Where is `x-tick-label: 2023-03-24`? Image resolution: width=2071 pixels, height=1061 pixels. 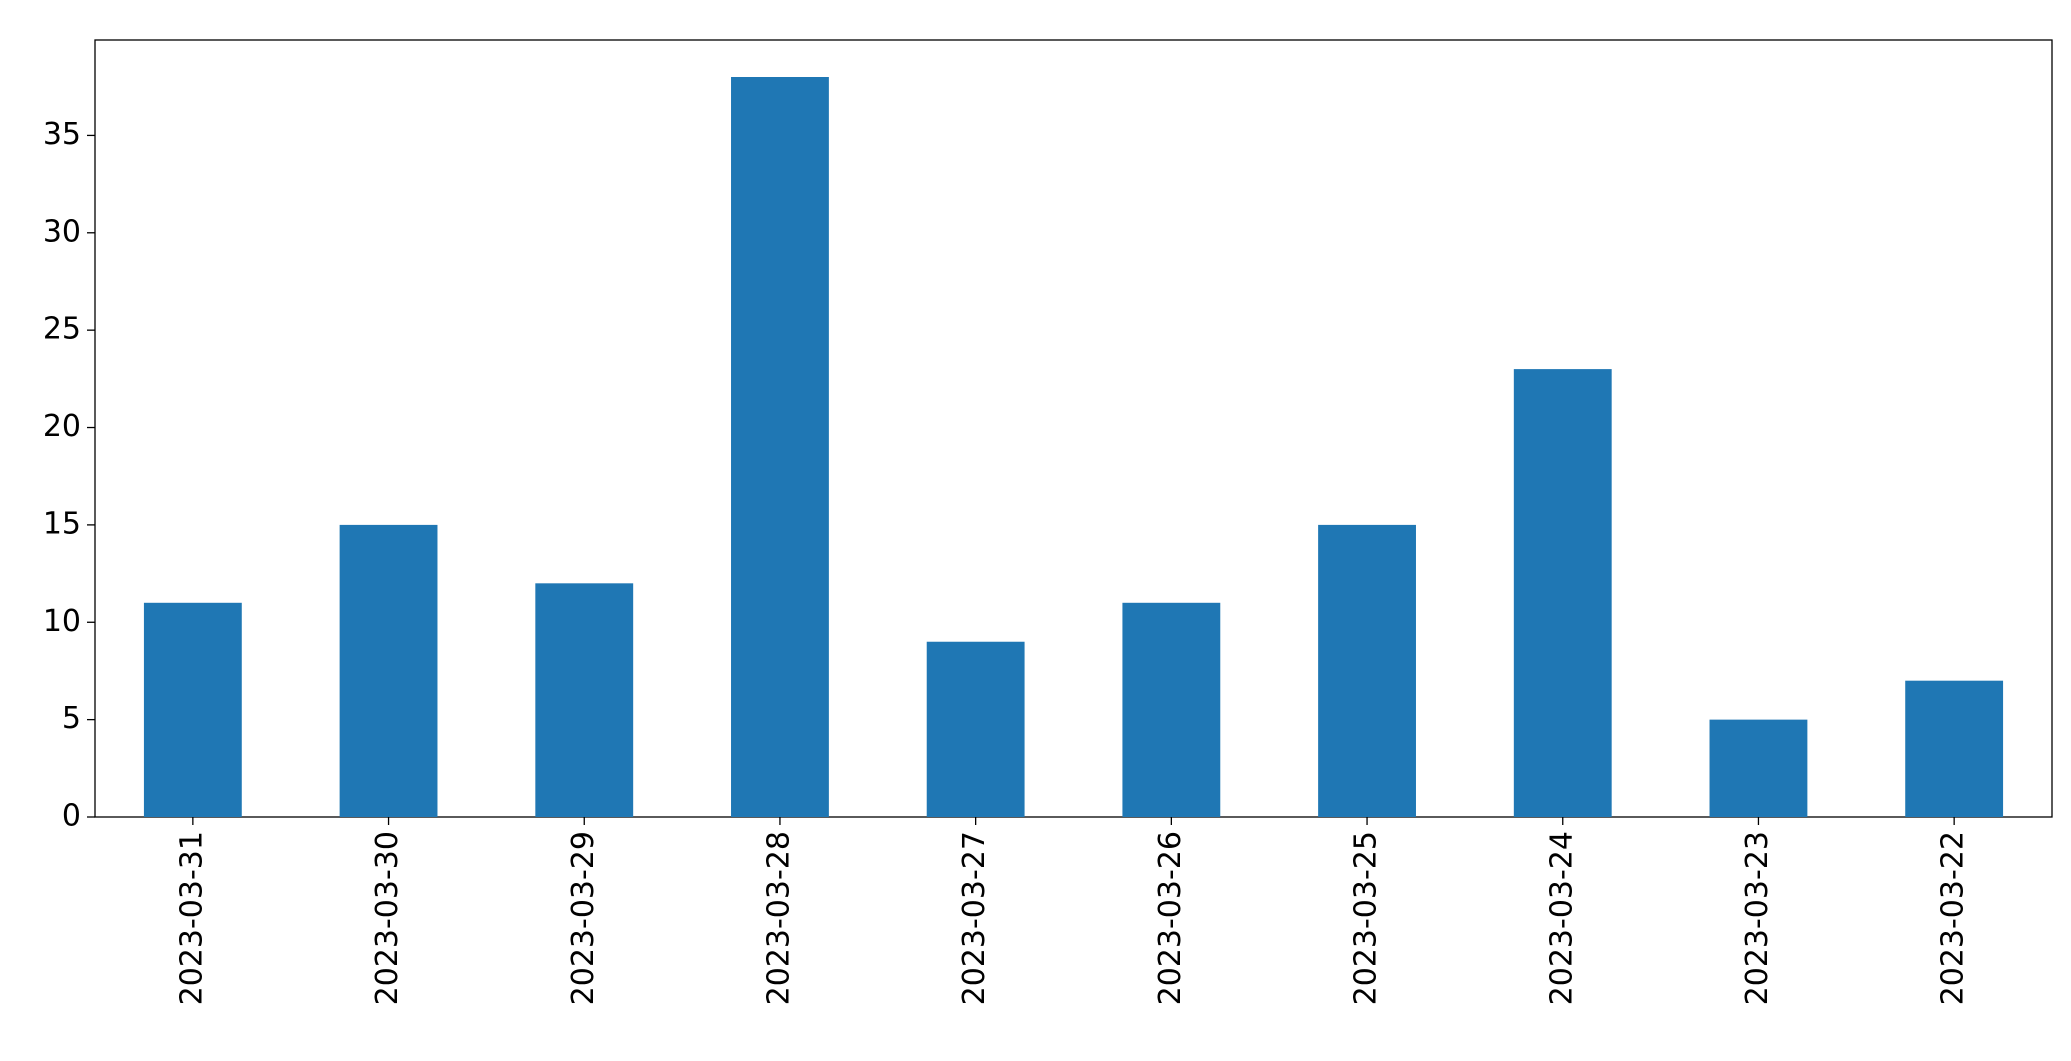
x-tick-label: 2023-03-24 is located at coordinates (1561, 918).